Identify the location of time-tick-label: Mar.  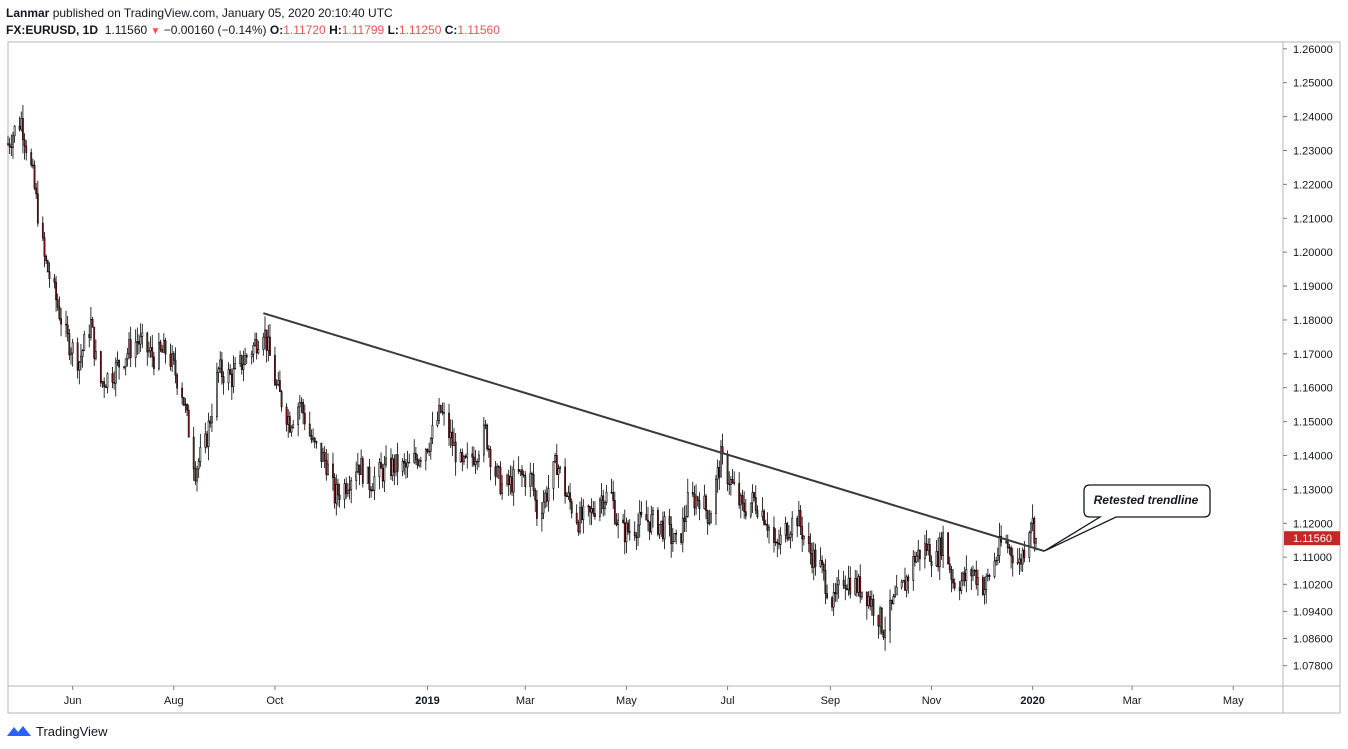
(1132, 701).